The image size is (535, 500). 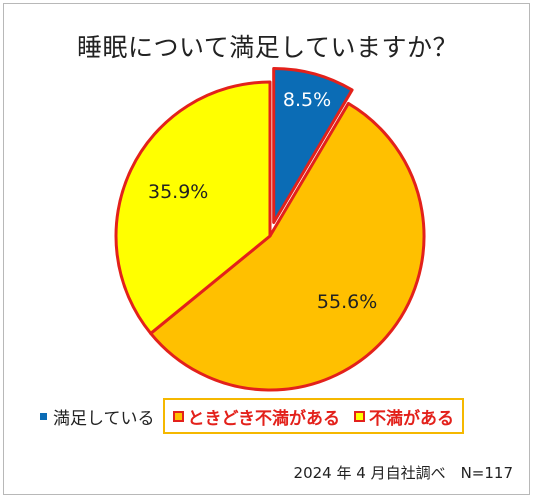 I want to click on legend-item-unsatisfied: 不満がある, so click(x=404, y=416).